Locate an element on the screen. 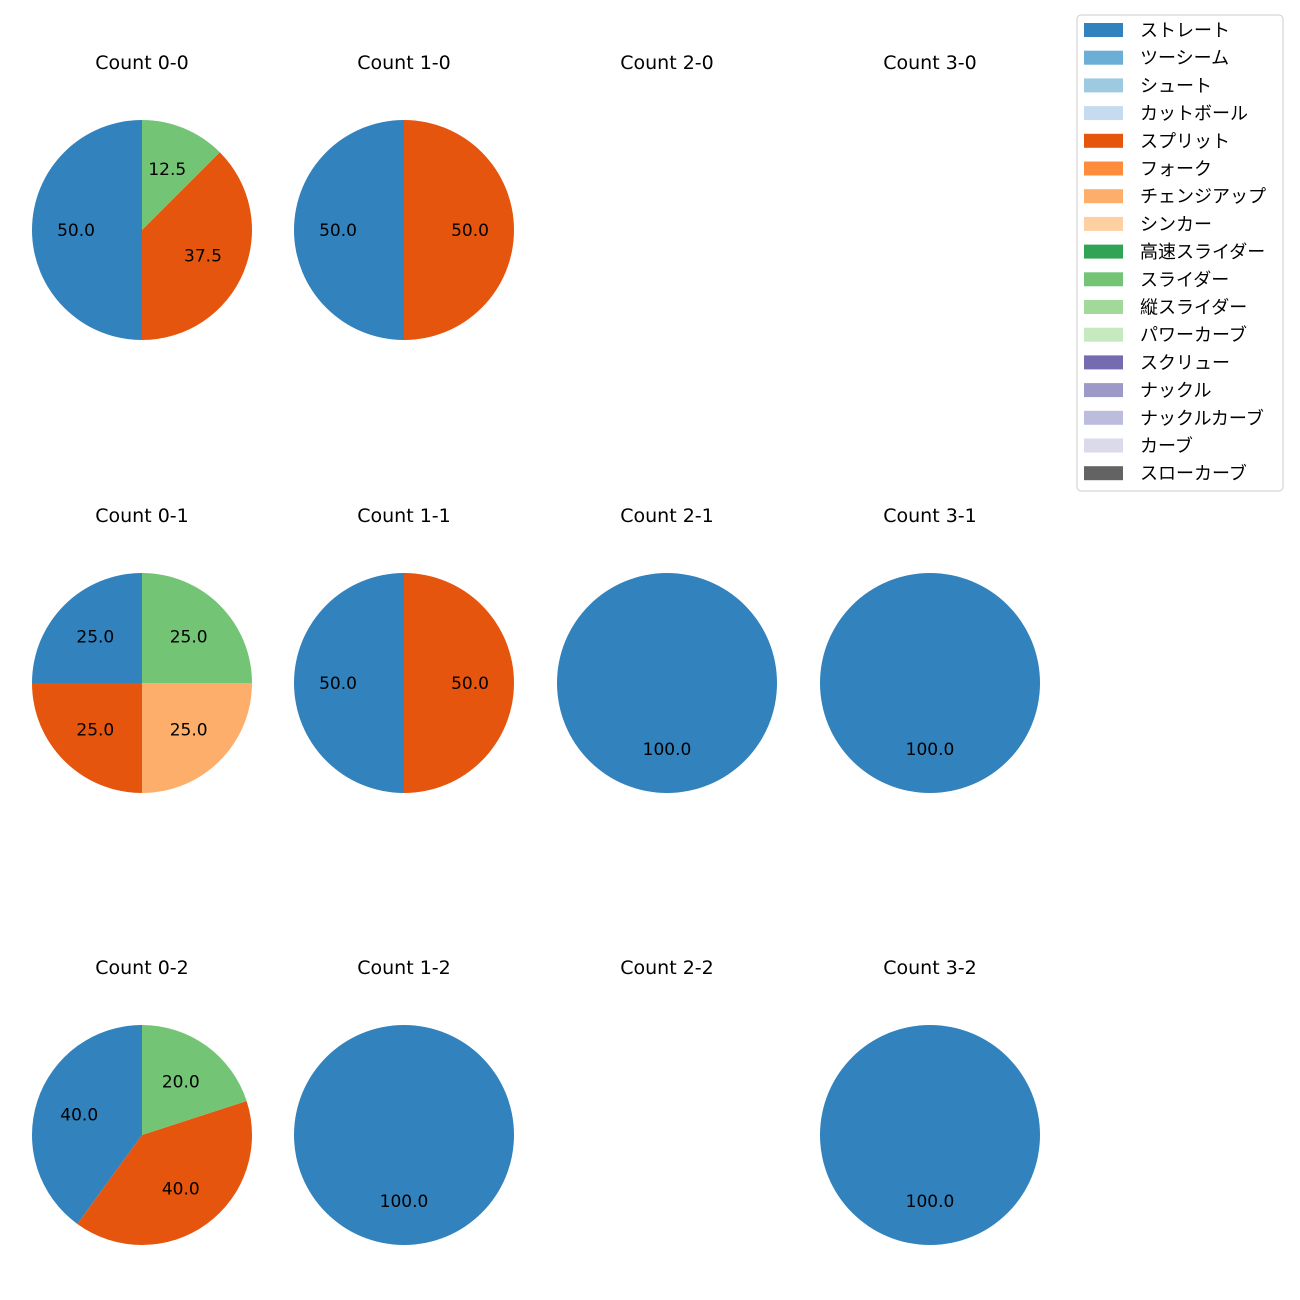 The image size is (1300, 1300). legend-label: スローカーブ is located at coordinates (1193, 474).